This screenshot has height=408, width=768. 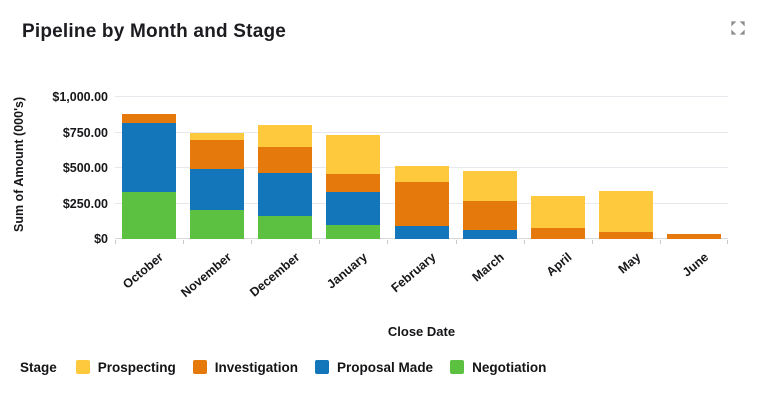 What do you see at coordinates (347, 271) in the screenshot?
I see `x-tick-label-january: January` at bounding box center [347, 271].